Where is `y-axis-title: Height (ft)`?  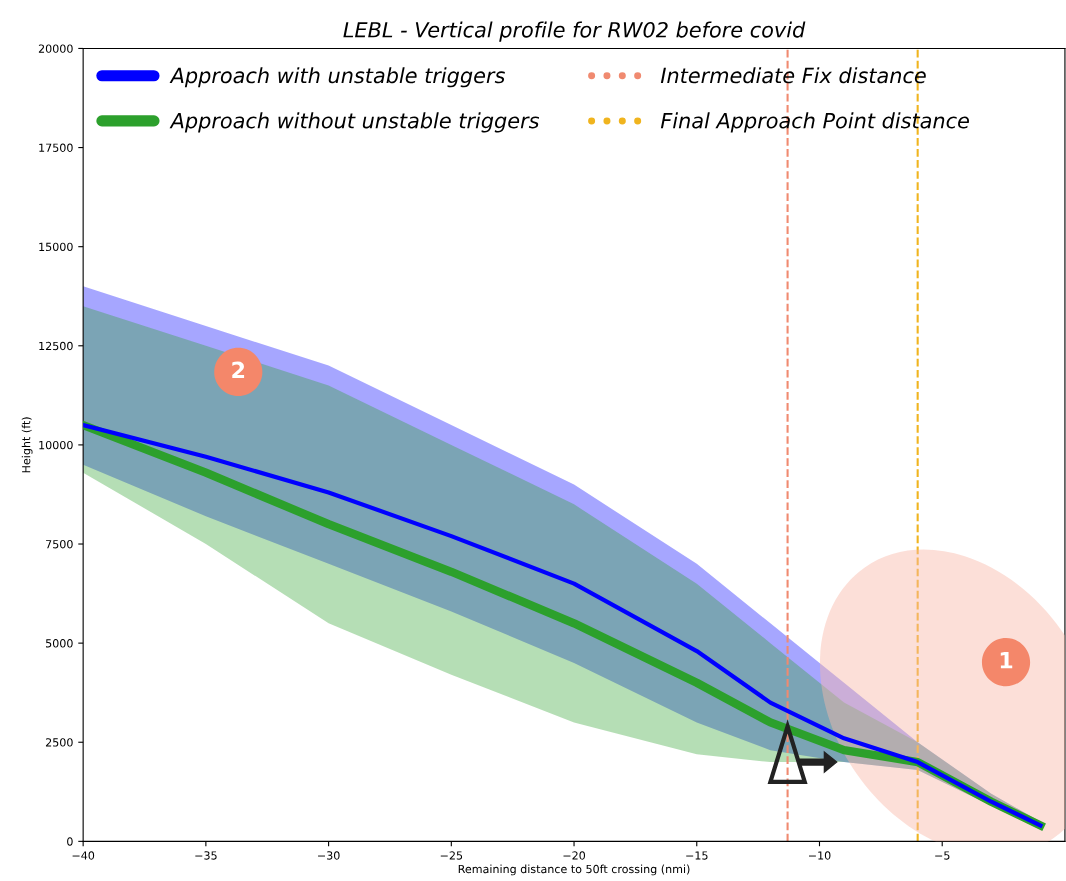 y-axis-title: Height (ft) is located at coordinates (27, 445).